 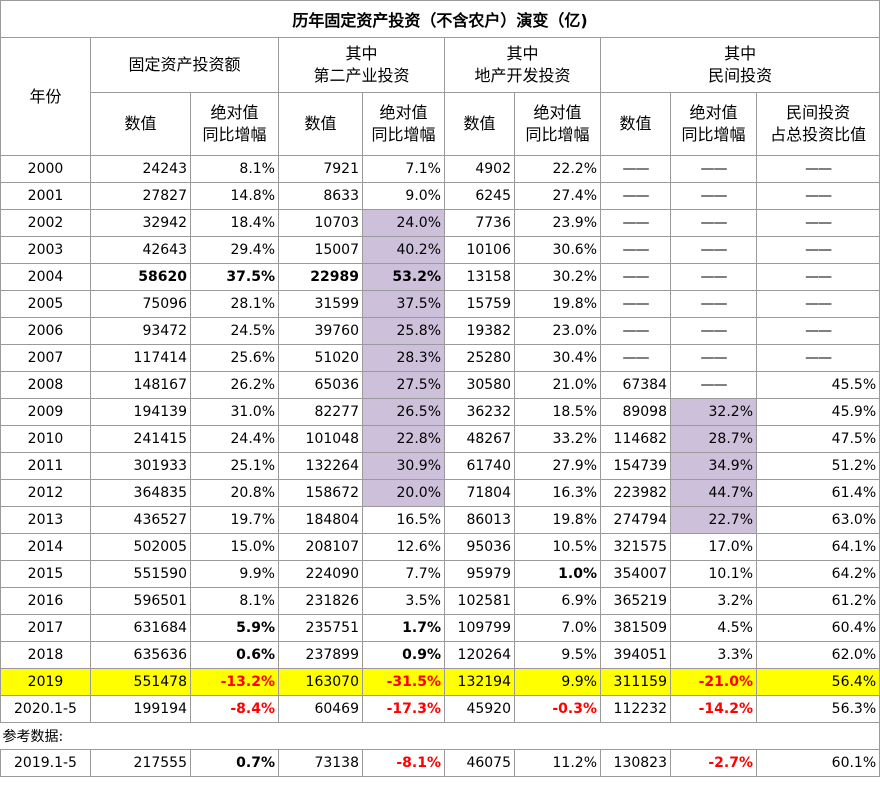 I want to click on header-secondary-industry: 其中 第二产业投资, so click(x=361, y=65).